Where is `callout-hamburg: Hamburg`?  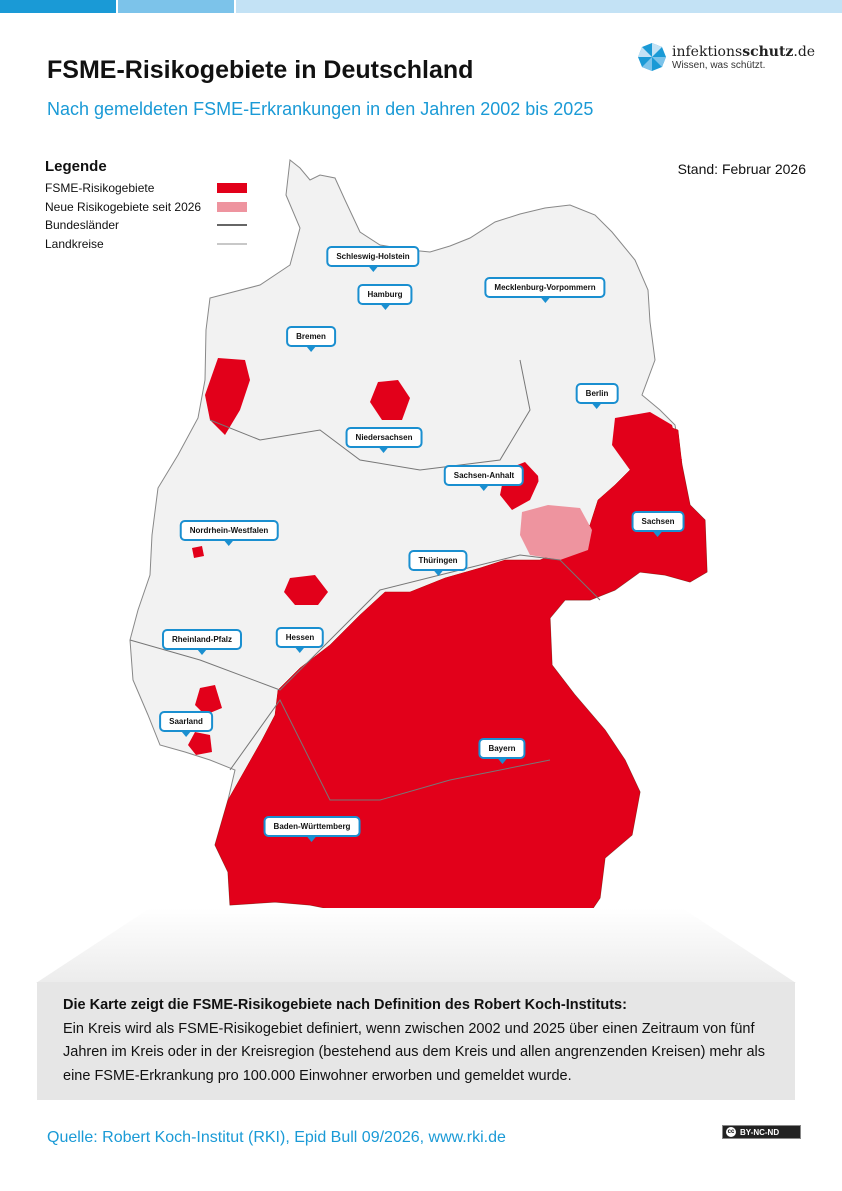
callout-hamburg: Hamburg is located at coordinates (385, 297).